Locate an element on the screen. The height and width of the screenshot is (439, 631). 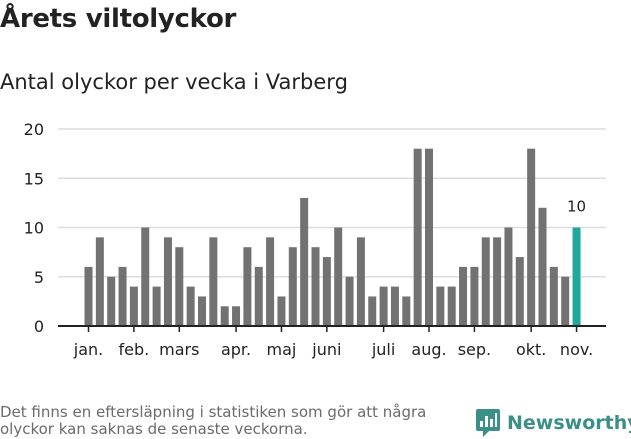
y-tick-label: 5 is located at coordinates (39, 277).